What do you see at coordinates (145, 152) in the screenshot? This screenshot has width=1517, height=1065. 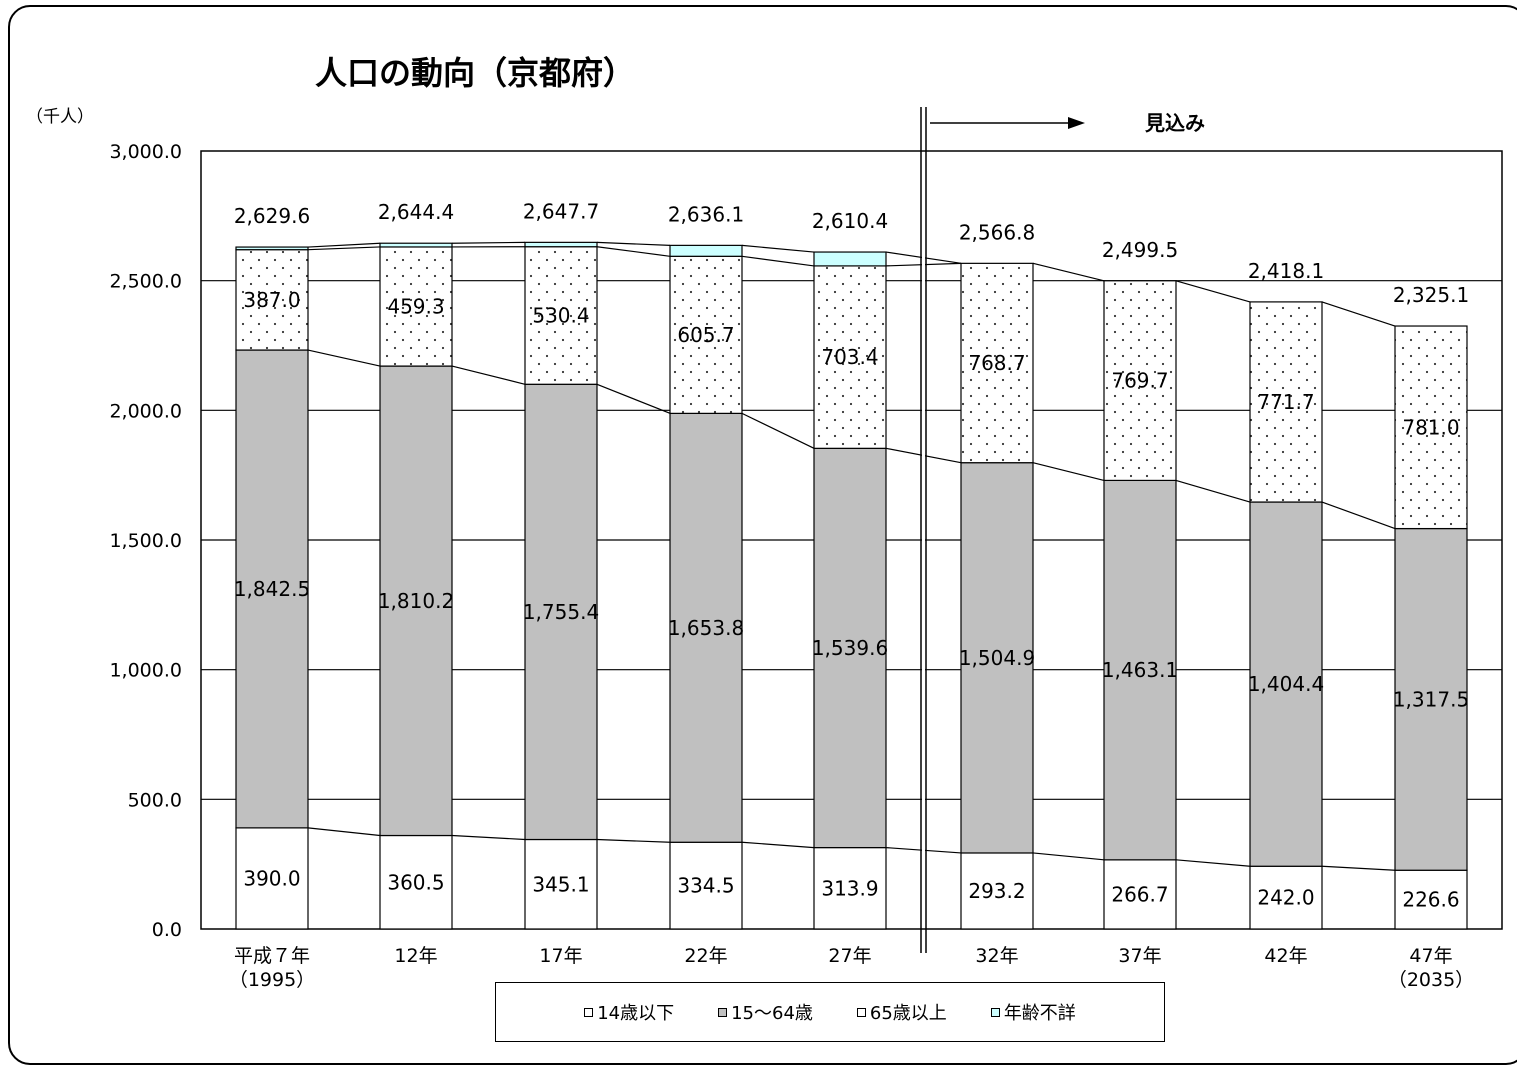 I see `y-tick-label: 3,000.0` at bounding box center [145, 152].